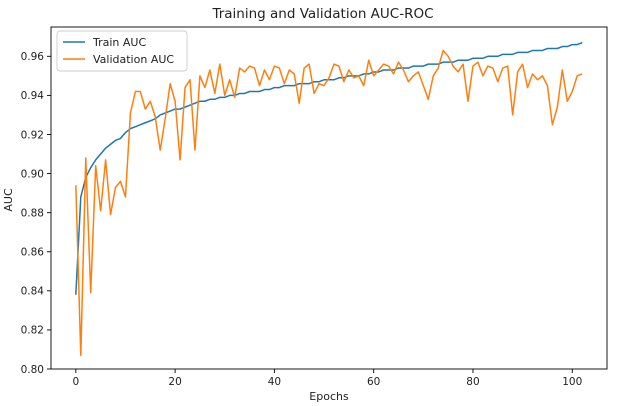  I want to click on legend-entry: Validation AUC, so click(133, 59).